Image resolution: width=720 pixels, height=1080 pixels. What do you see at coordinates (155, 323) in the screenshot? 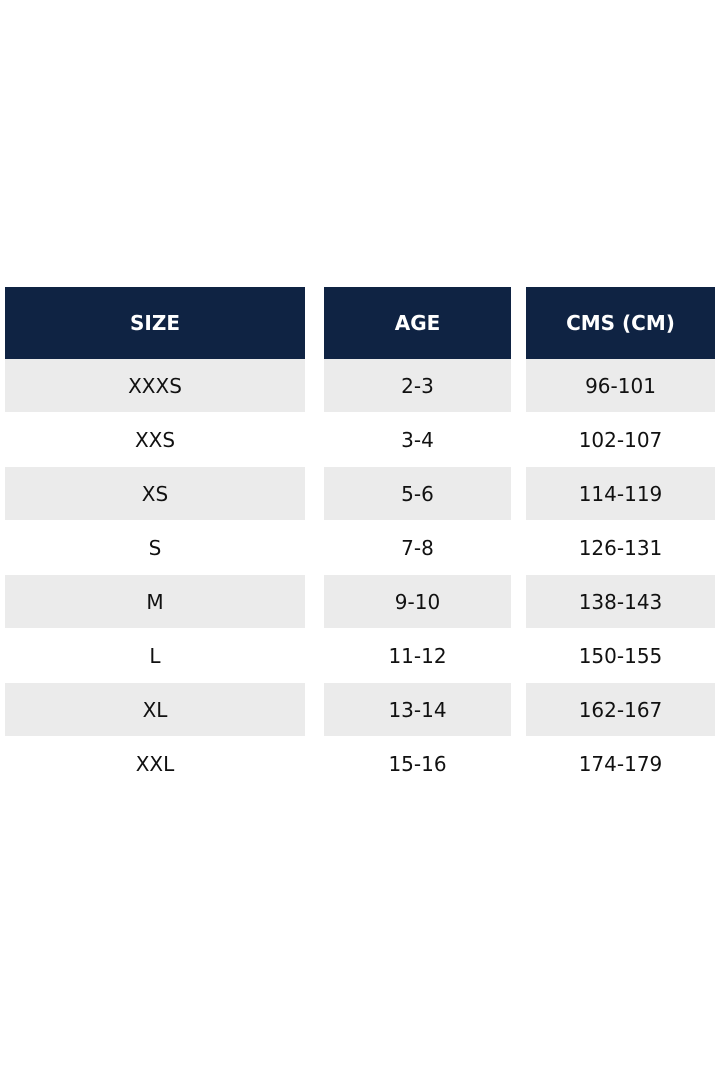
I see `header-cell: SIZE` at bounding box center [155, 323].